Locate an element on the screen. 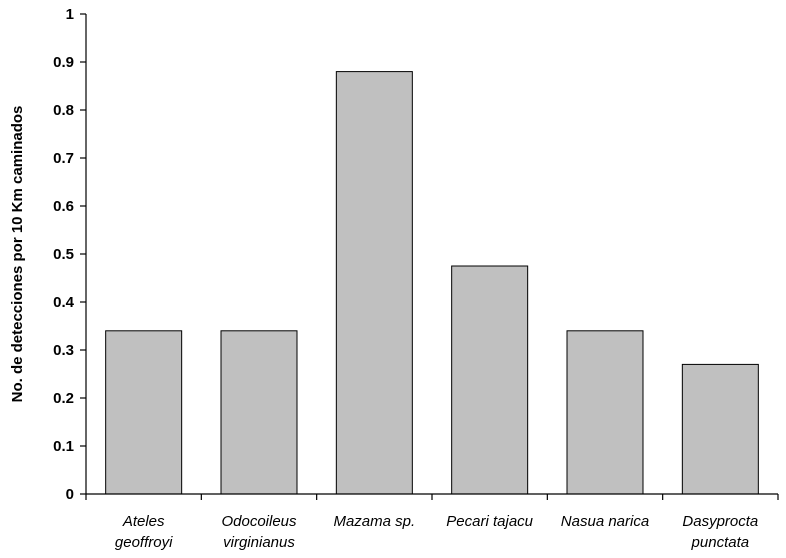 The height and width of the screenshot is (558, 786). x-category-label: Mazama sp. is located at coordinates (374, 521).